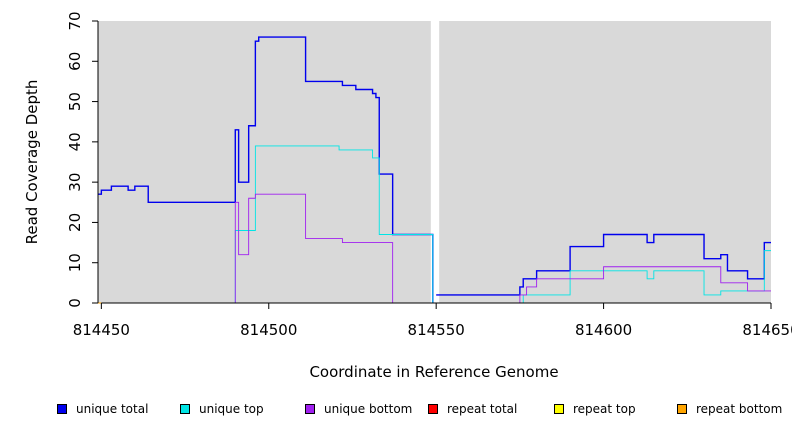 Image resolution: width=792 pixels, height=432 pixels. What do you see at coordinates (231, 409) in the screenshot?
I see `legend-label: unique top` at bounding box center [231, 409].